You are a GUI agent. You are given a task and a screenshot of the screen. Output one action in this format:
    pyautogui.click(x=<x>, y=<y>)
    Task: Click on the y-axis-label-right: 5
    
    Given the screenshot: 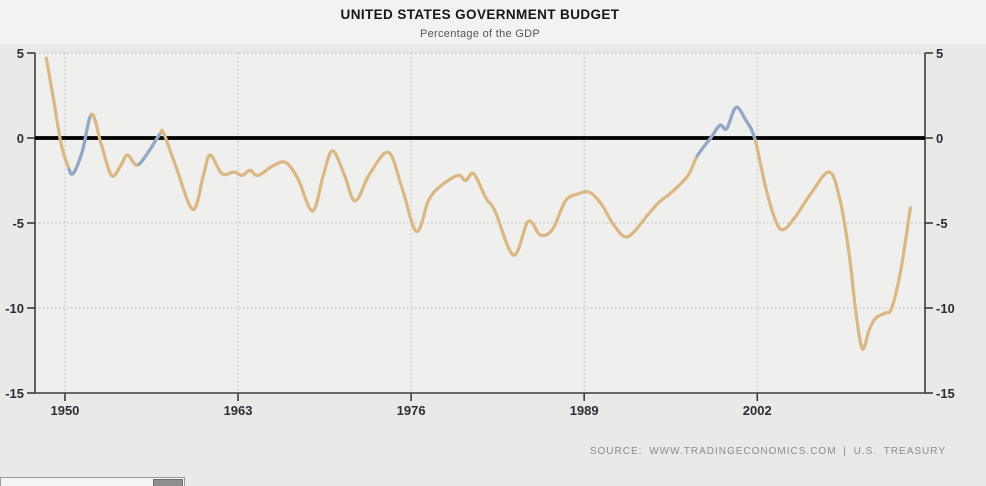 What is the action you would take?
    pyautogui.click(x=939, y=53)
    